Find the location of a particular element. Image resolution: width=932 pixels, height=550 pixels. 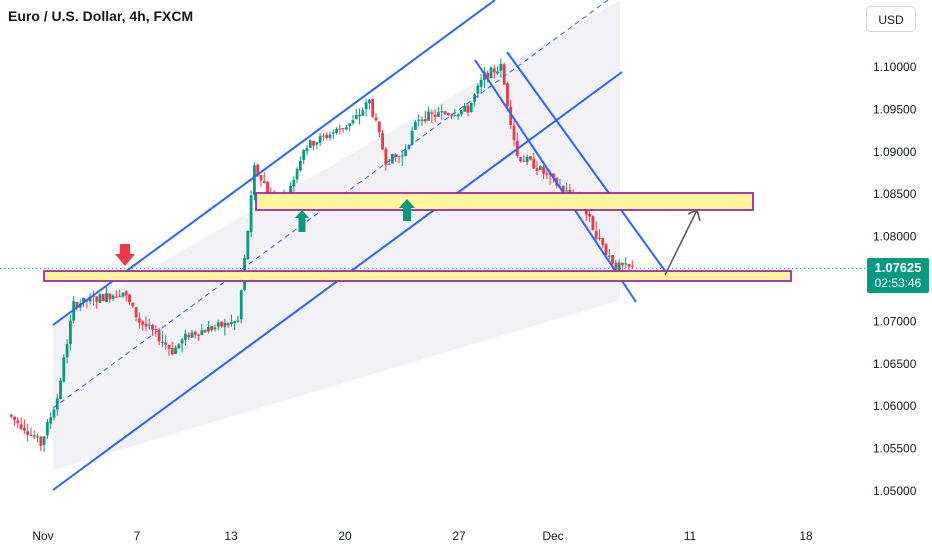

resistance-zone is located at coordinates (504, 201).